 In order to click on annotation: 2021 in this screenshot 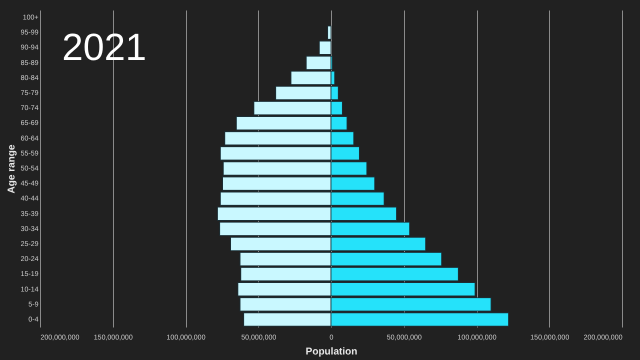, I will do `click(104, 48)`.